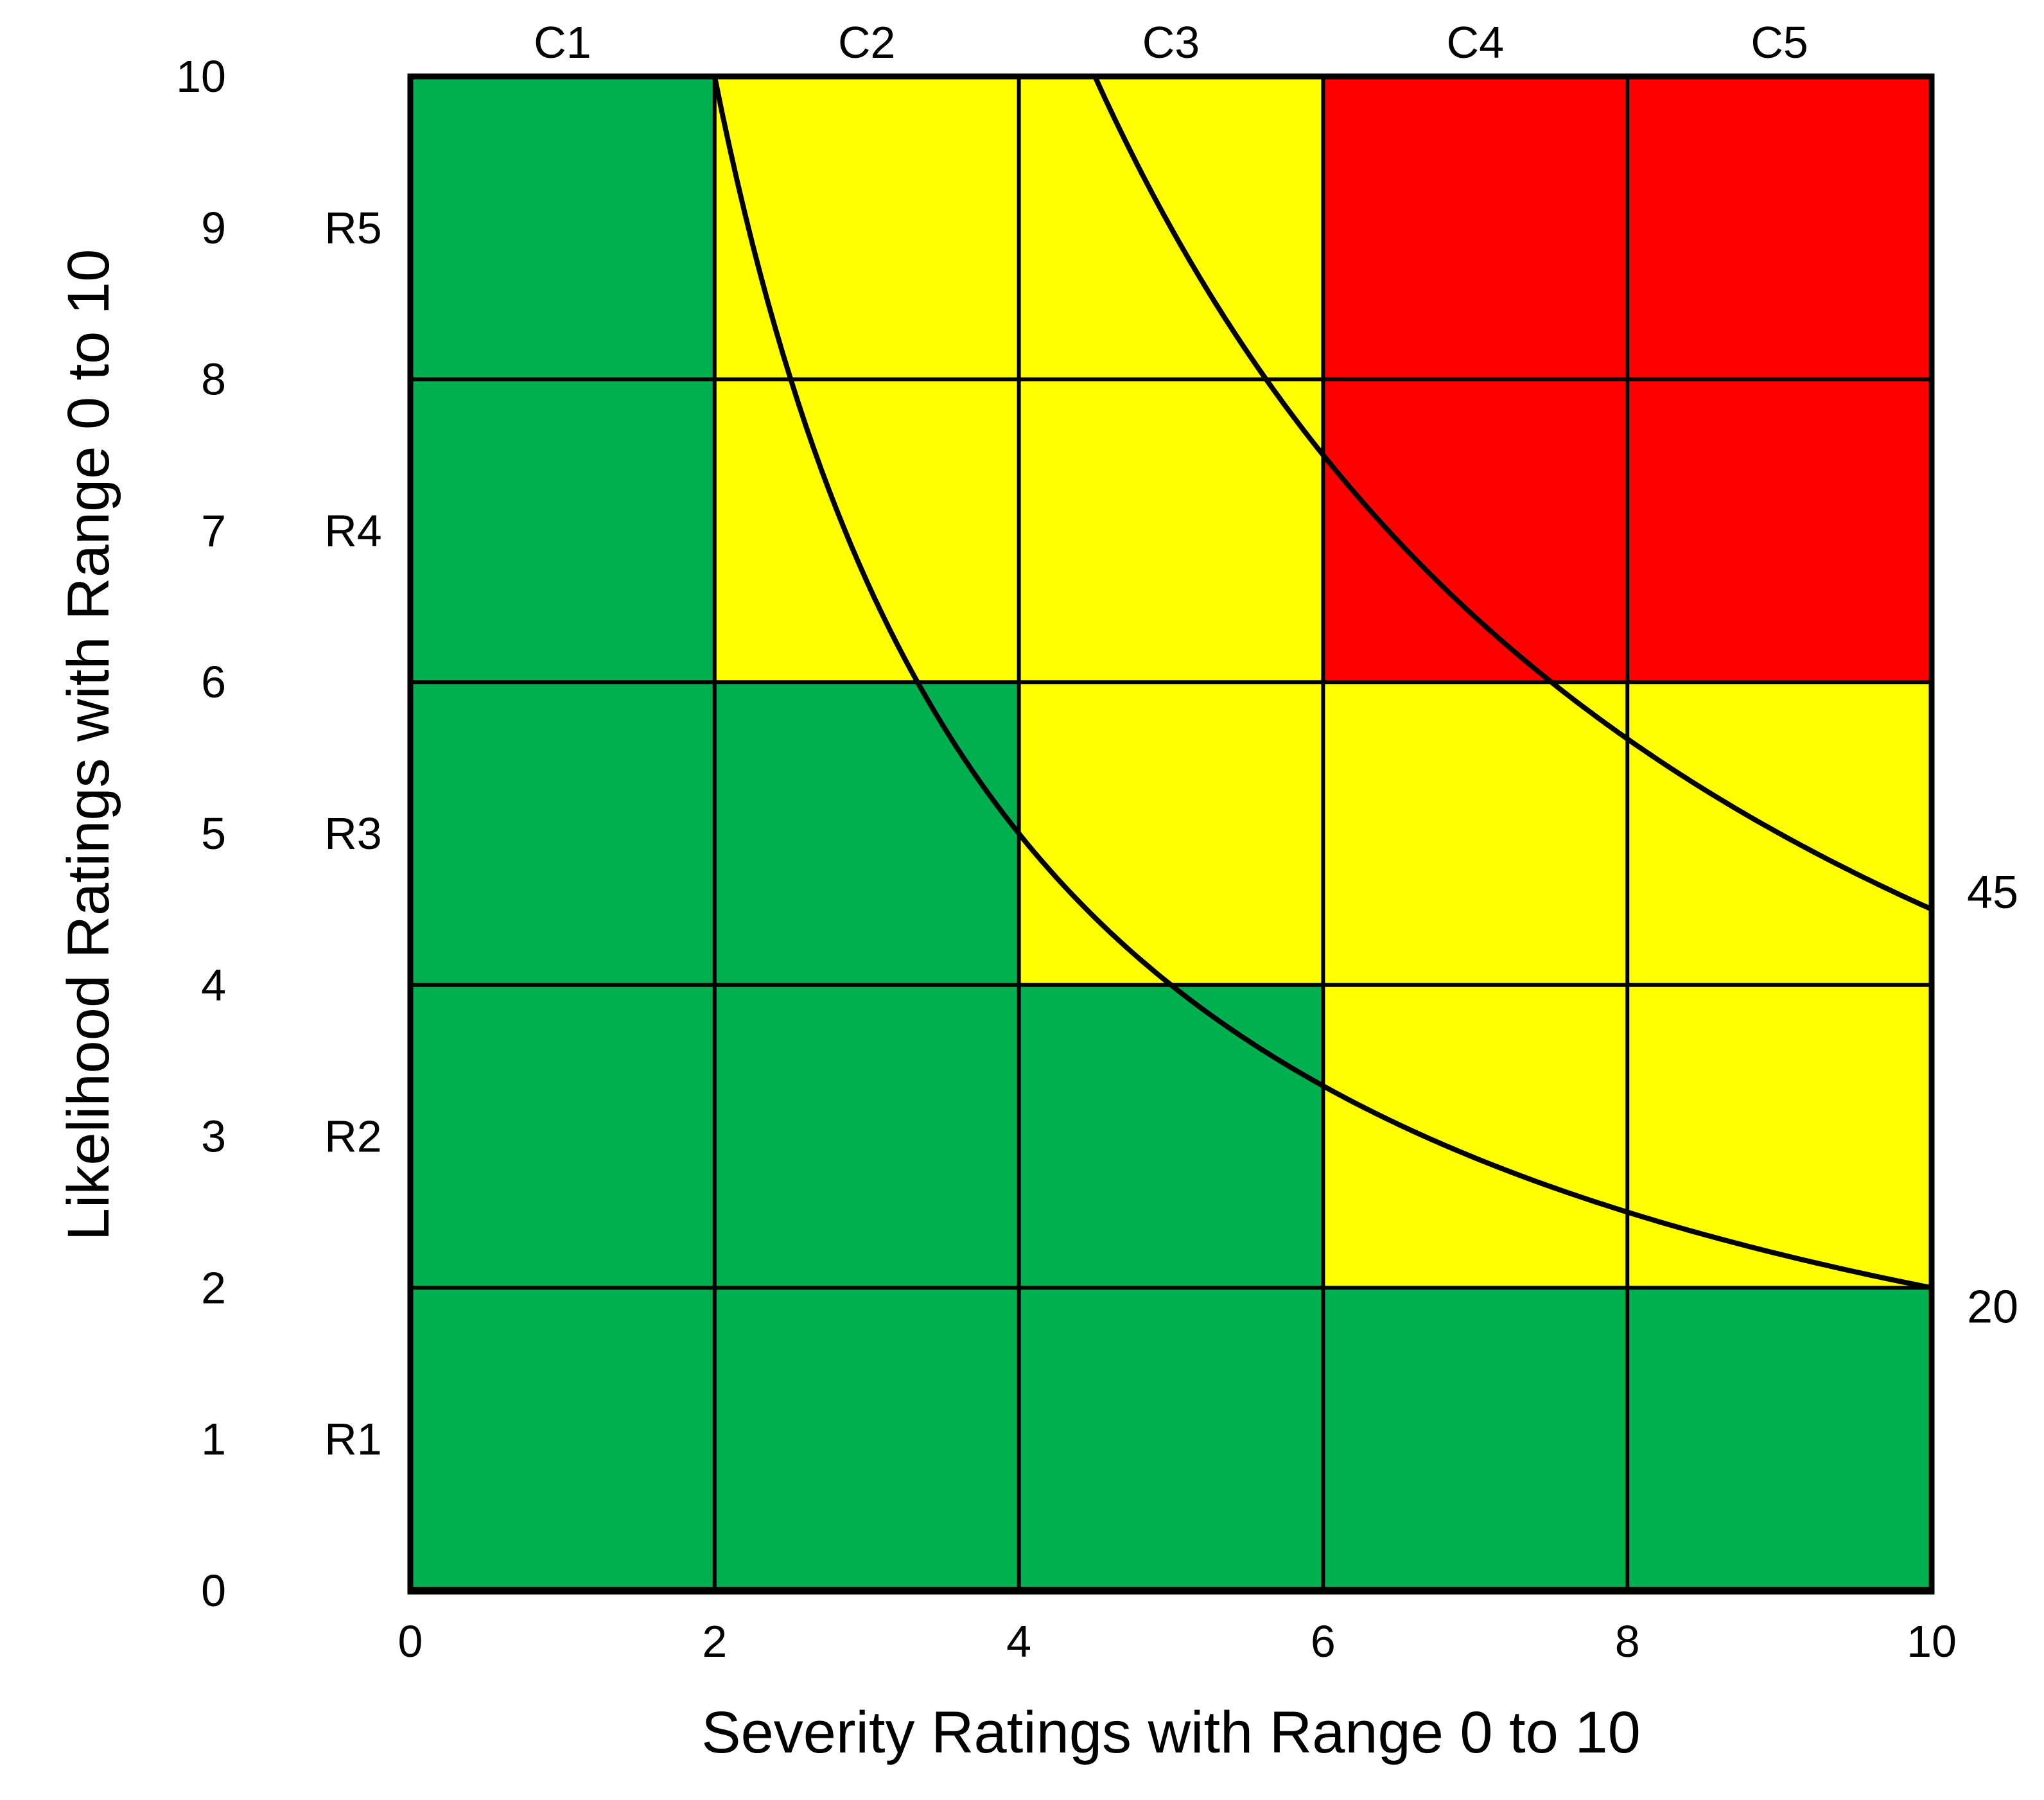  What do you see at coordinates (352, 530) in the screenshot?
I see `row-label-r4: R4` at bounding box center [352, 530].